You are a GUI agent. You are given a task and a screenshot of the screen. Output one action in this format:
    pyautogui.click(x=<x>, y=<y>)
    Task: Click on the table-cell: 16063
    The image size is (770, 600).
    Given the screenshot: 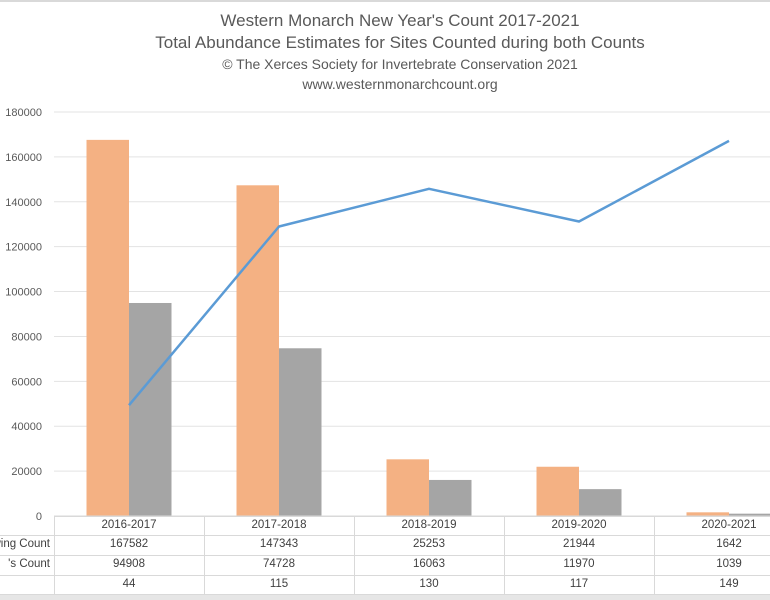 What is the action you would take?
    pyautogui.click(x=429, y=564)
    